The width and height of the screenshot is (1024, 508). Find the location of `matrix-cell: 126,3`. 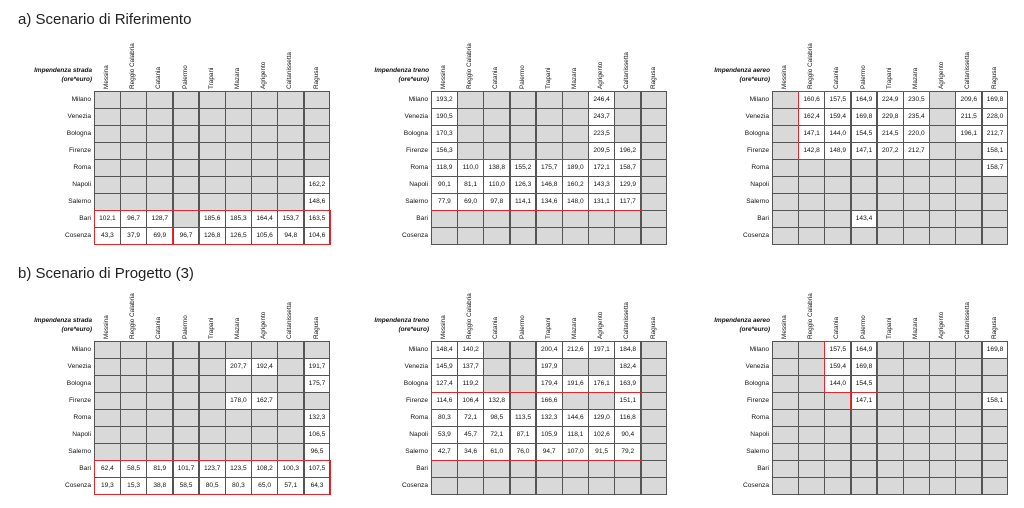

matrix-cell: 126,3 is located at coordinates (523, 185).